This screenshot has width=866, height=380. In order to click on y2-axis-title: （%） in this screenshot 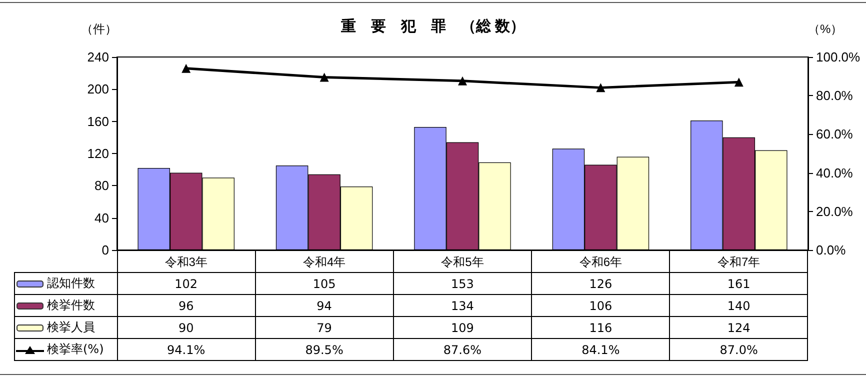, I will do `click(825, 29)`.